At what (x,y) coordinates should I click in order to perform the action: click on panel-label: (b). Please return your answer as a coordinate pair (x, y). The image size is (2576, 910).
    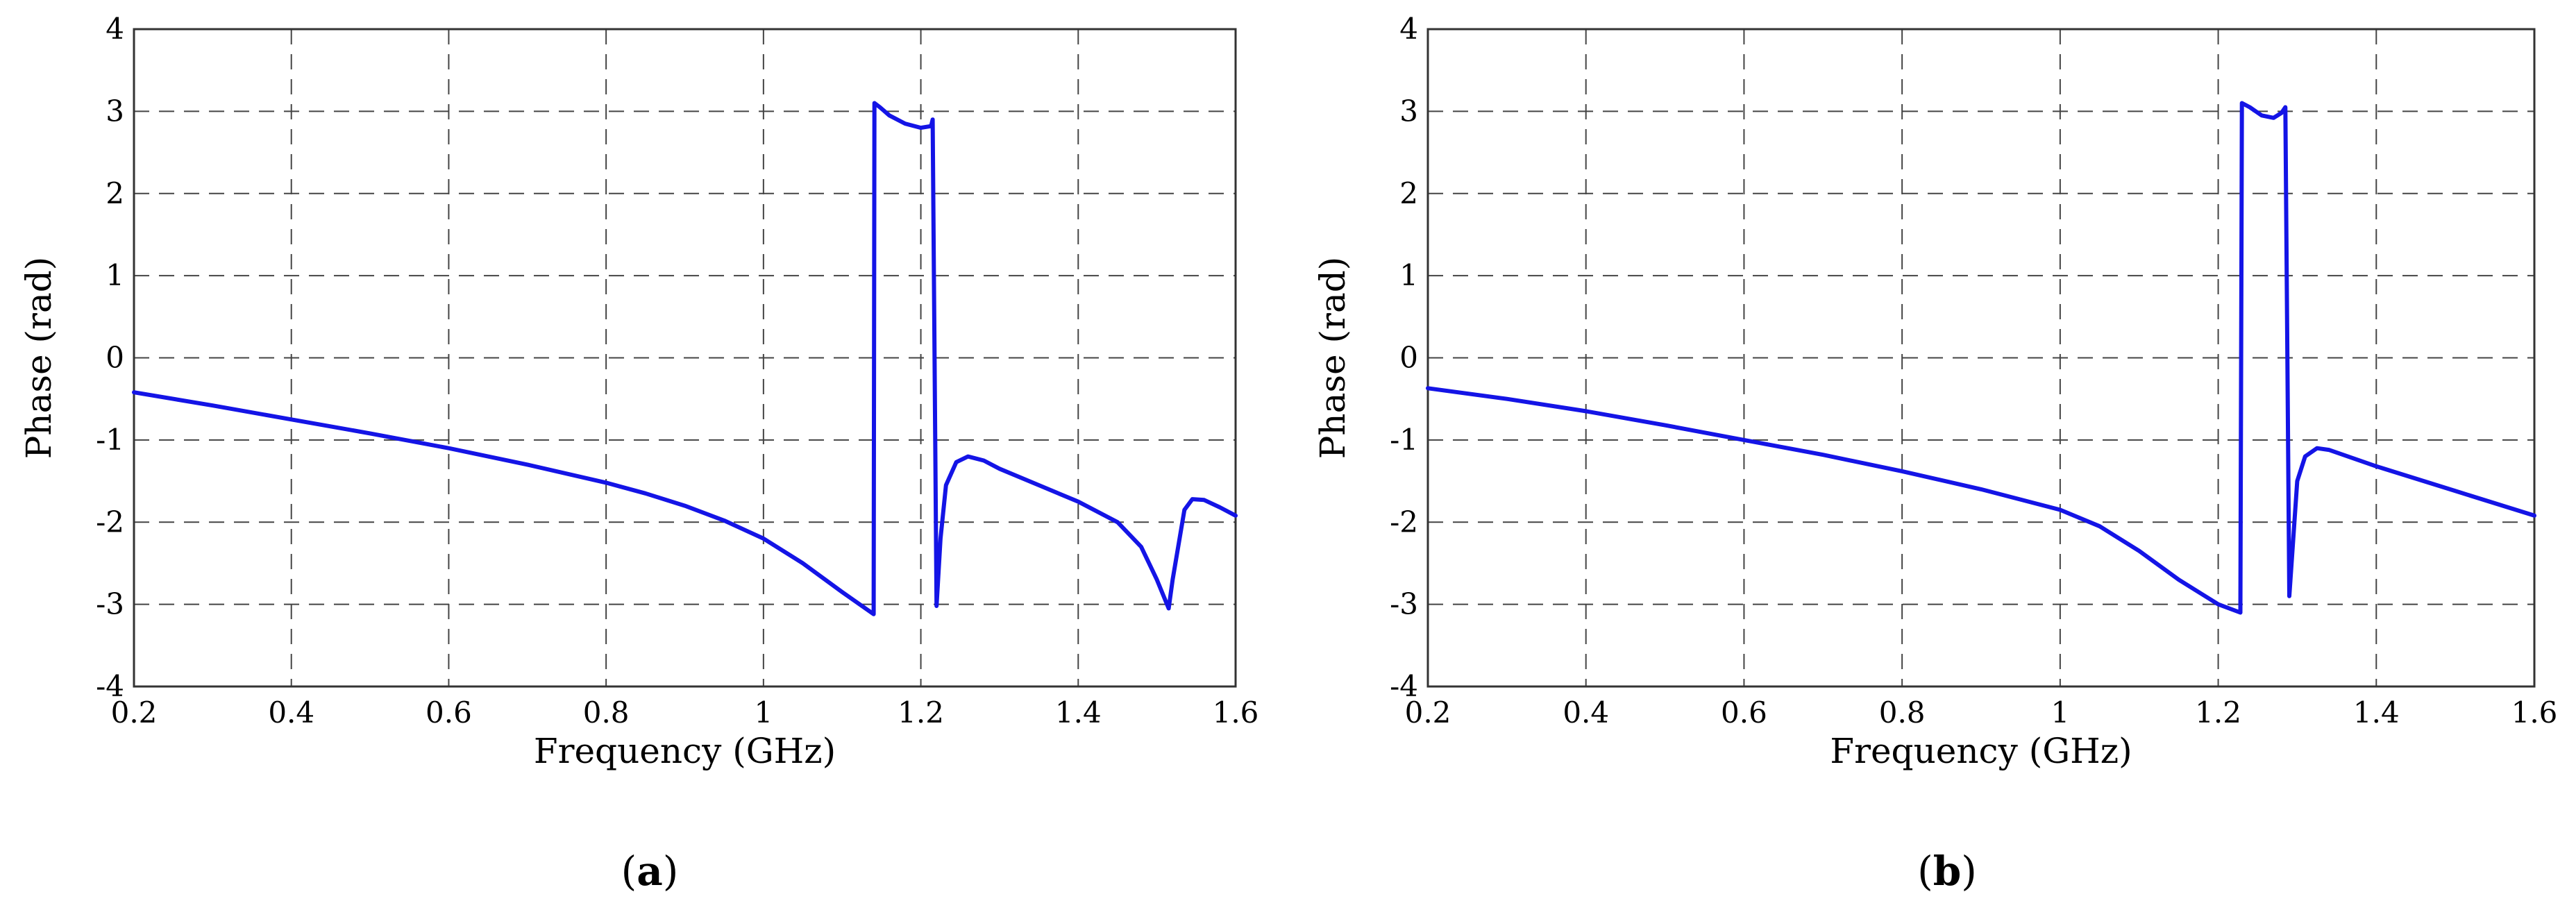
    Looking at the image, I should click on (1947, 871).